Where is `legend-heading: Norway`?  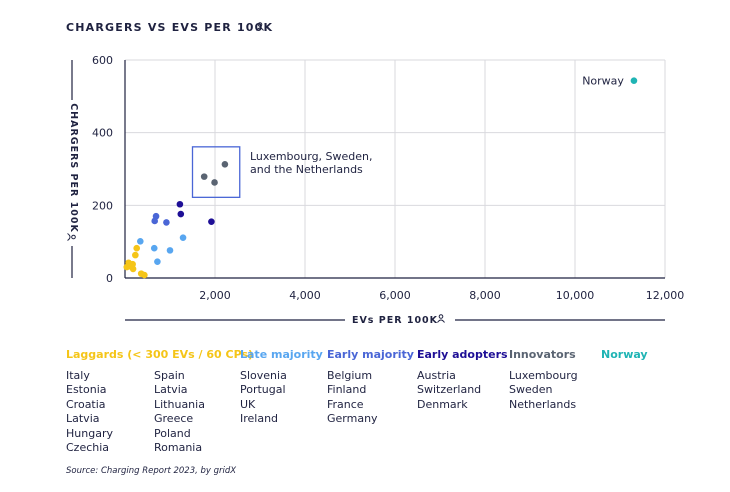 legend-heading: Norway is located at coordinates (624, 354).